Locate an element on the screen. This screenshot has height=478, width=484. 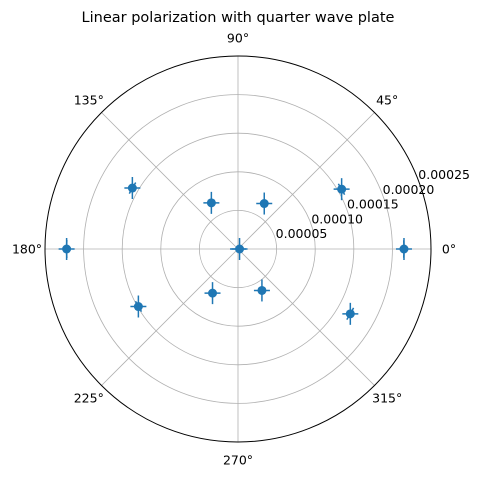
r-tick-label: 0.00005 is located at coordinates (302, 233).